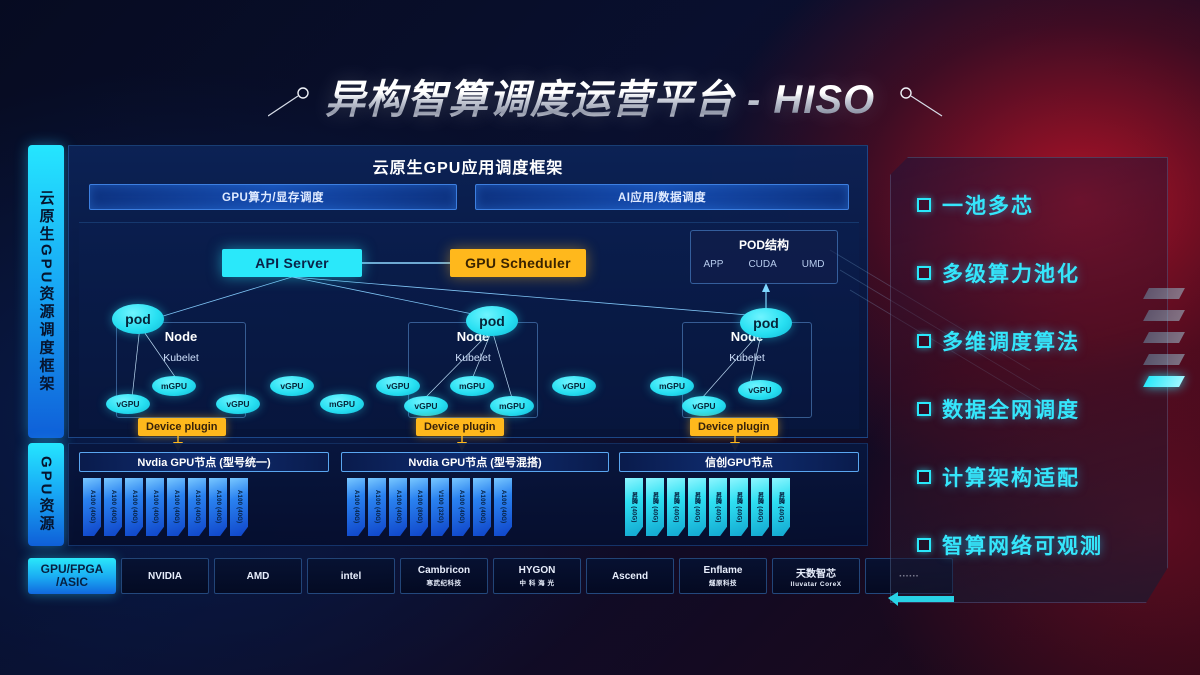 The height and width of the screenshot is (675, 1200). What do you see at coordinates (181, 336) in the screenshot?
I see `node-title: Node` at bounding box center [181, 336].